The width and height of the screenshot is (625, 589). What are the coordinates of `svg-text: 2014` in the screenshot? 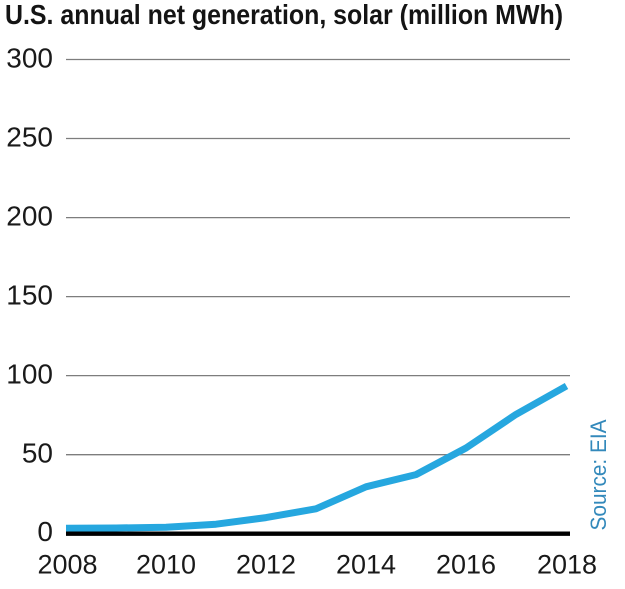 It's located at (366, 565).